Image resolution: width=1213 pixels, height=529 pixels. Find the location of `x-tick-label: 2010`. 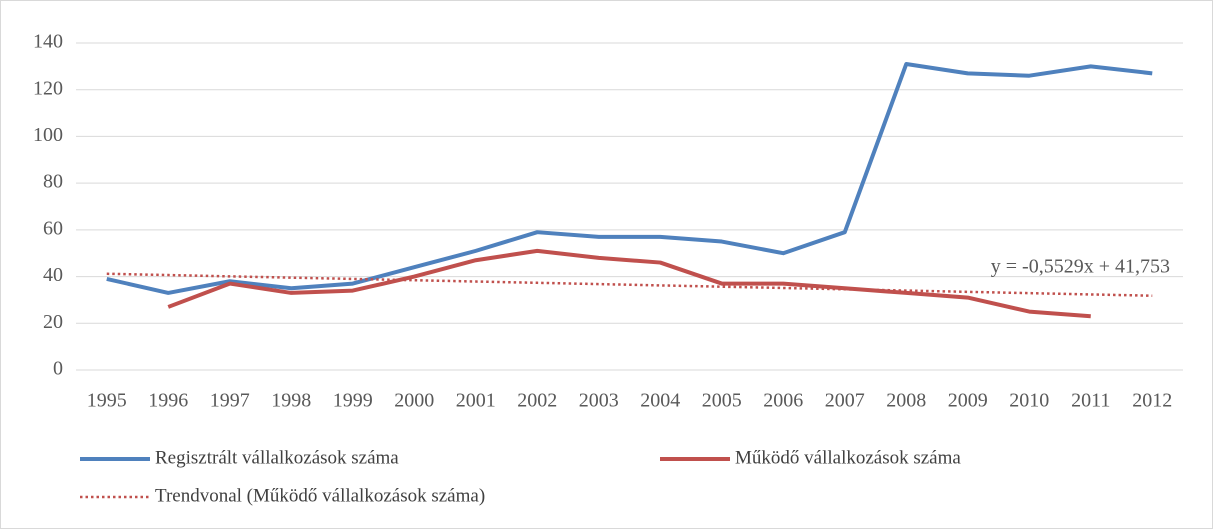

x-tick-label: 2010 is located at coordinates (1029, 401).